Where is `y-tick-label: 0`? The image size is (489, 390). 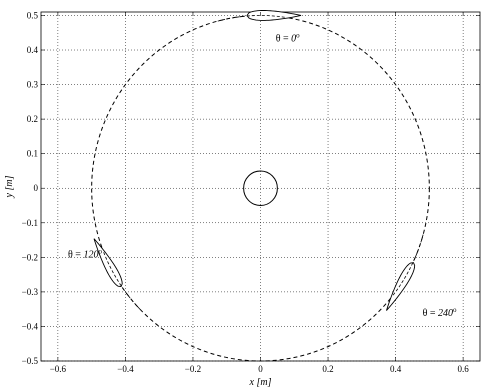 y-tick-label: 0 is located at coordinates (36, 188).